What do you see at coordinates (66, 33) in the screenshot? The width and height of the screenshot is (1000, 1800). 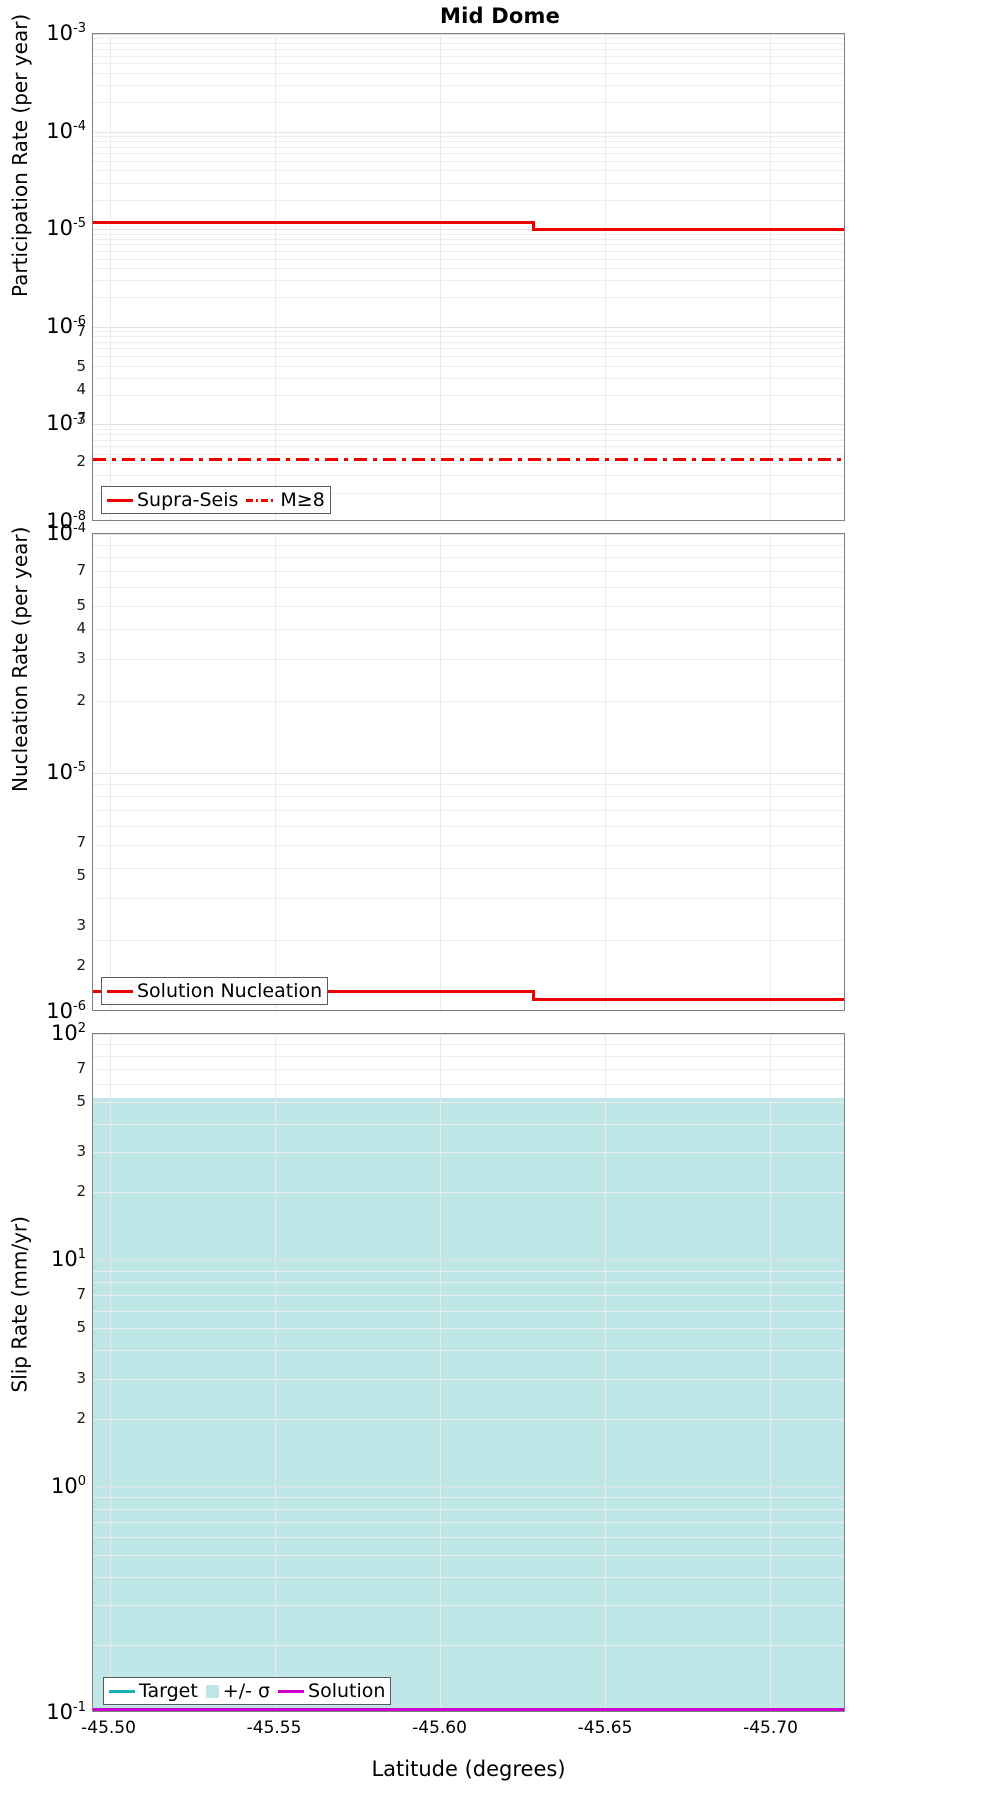 I see `y-tick-label: 10⁻³` at bounding box center [66, 33].